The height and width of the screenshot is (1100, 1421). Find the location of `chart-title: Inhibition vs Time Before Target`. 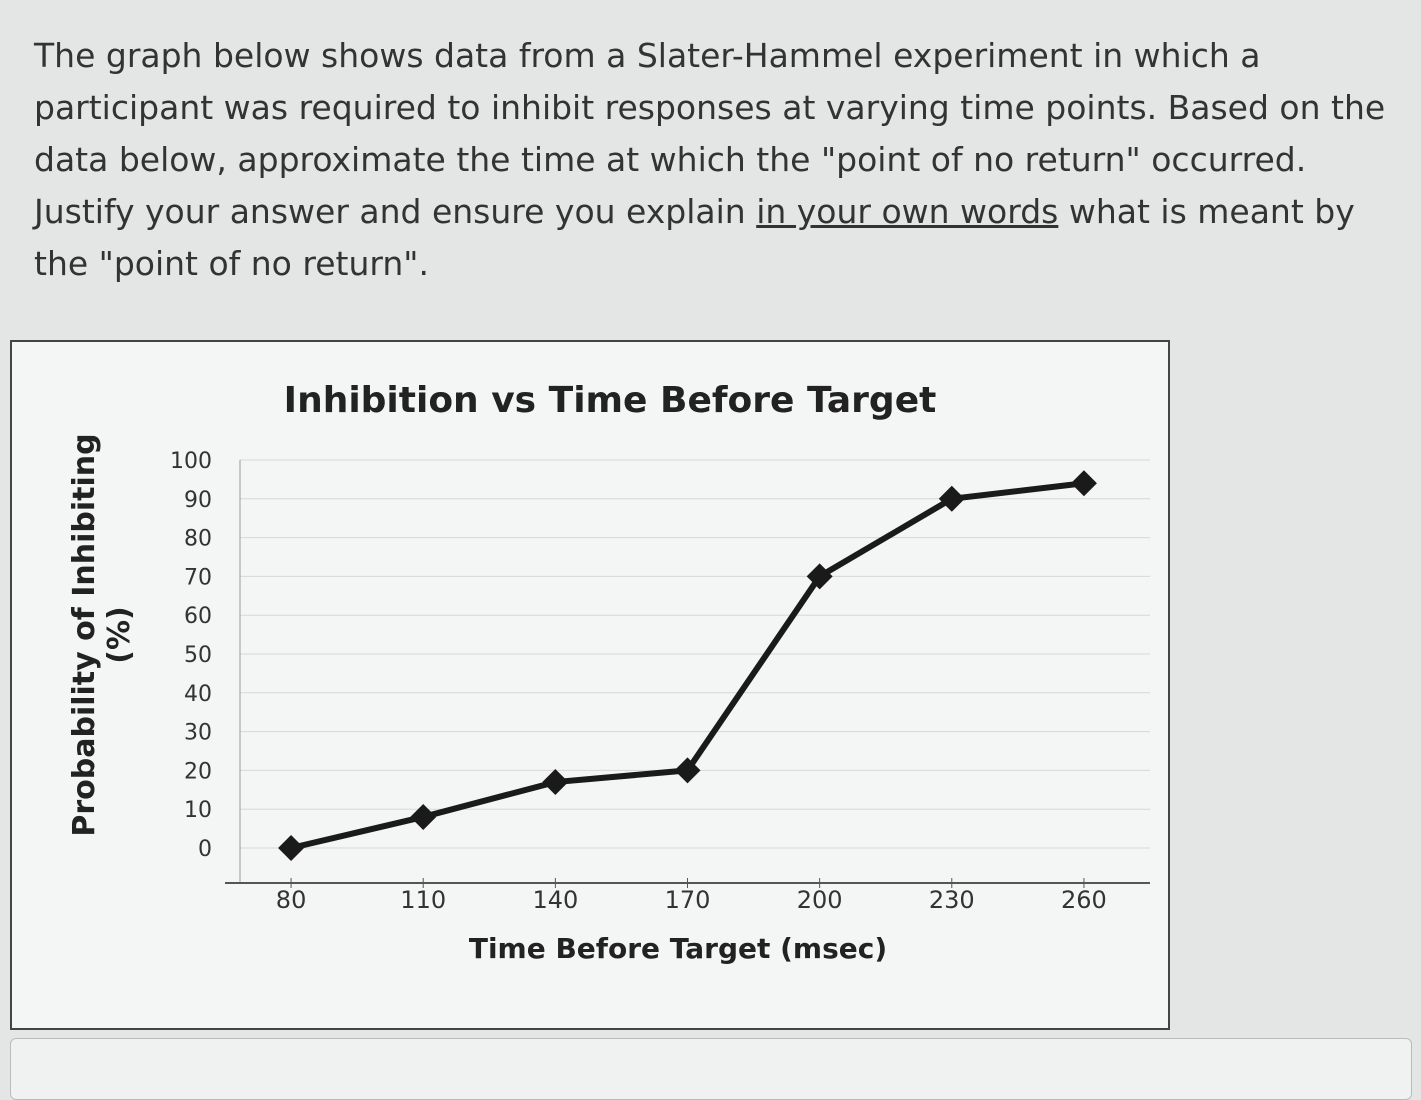

chart-title: Inhibition vs Time Before Target is located at coordinates (610, 400).